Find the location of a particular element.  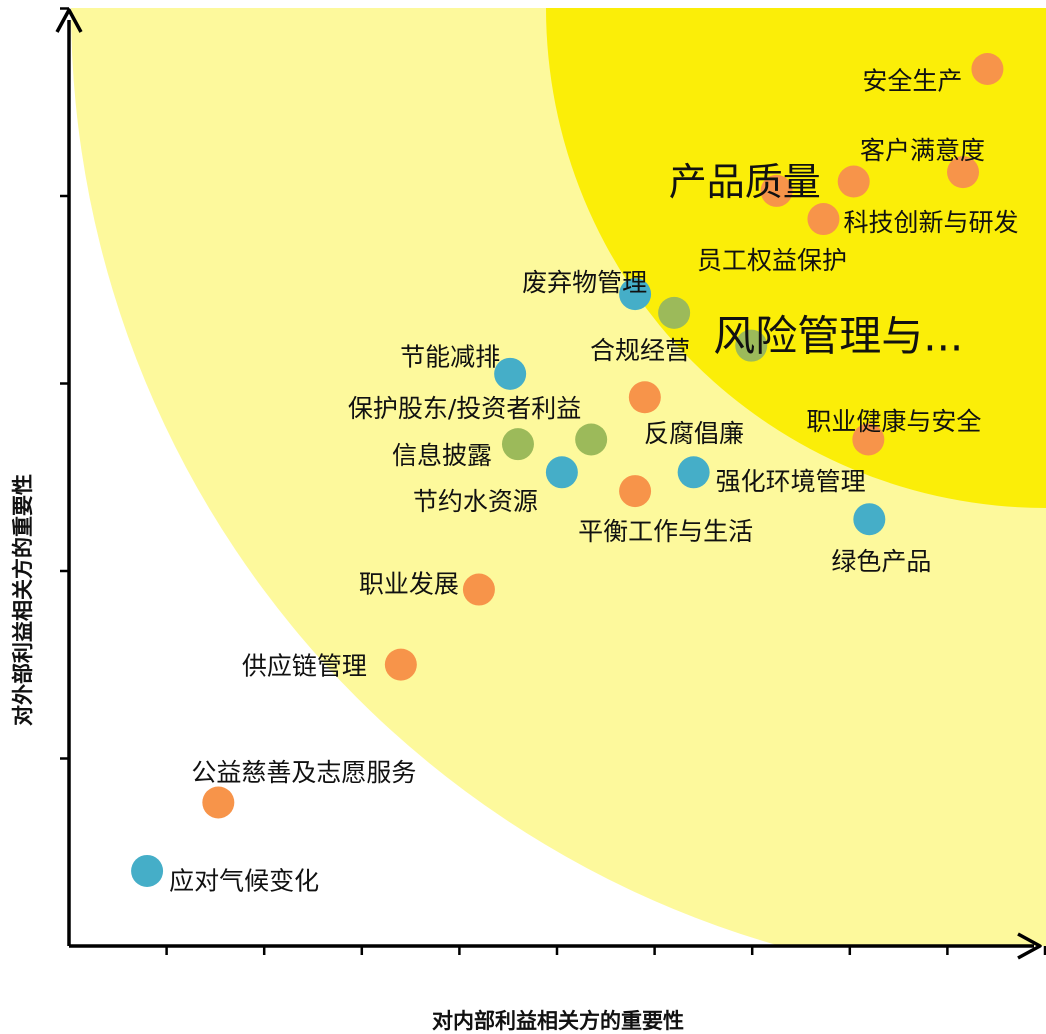

point-label: 合规经营 is located at coordinates (640, 350).